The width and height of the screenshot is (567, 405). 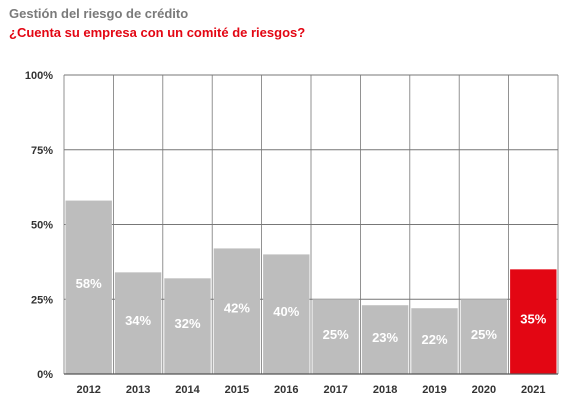 I want to click on x-tick-label-2012: 2012, so click(x=88, y=390).